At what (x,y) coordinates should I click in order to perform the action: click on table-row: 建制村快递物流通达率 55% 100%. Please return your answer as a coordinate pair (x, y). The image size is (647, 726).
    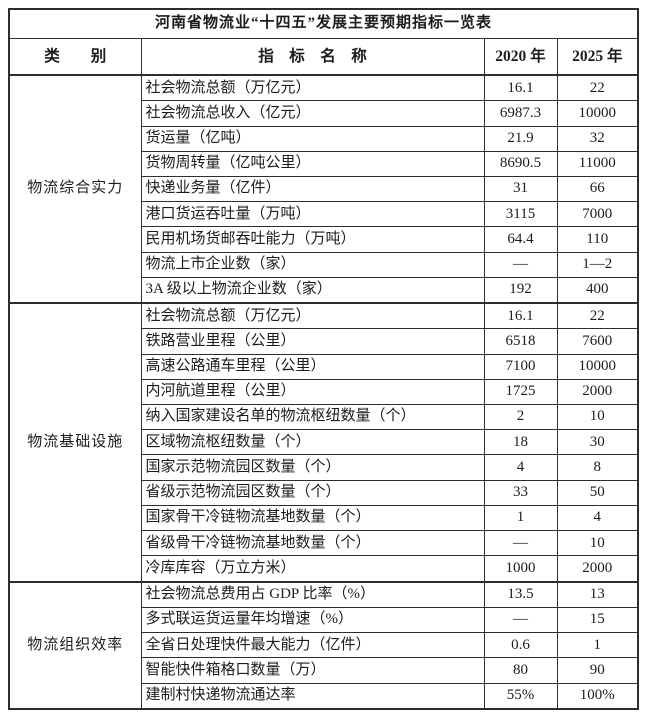
    Looking at the image, I should click on (324, 696).